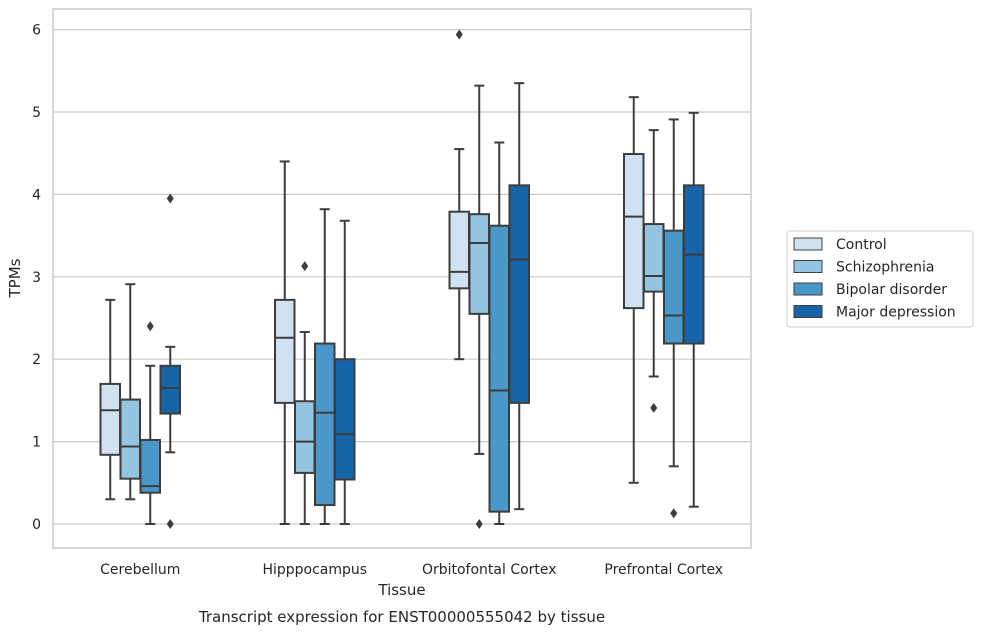 The height and width of the screenshot is (634, 983). I want to click on y-tick-label: 3, so click(36, 278).